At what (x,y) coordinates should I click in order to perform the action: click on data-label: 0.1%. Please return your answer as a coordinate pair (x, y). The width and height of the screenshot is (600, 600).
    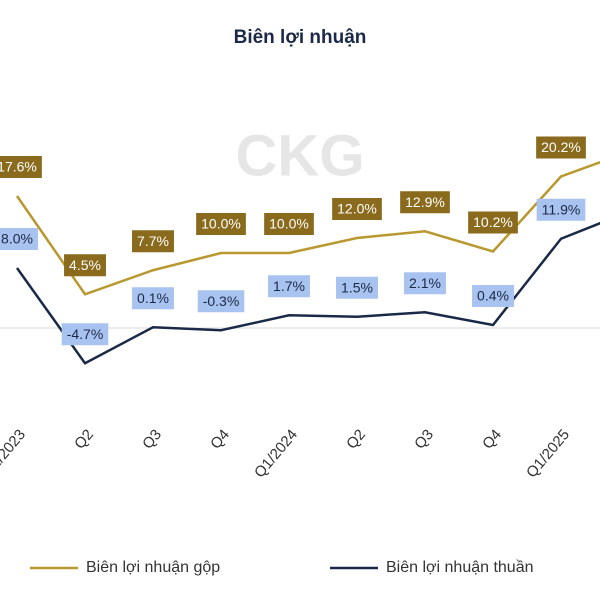
    Looking at the image, I should click on (153, 298).